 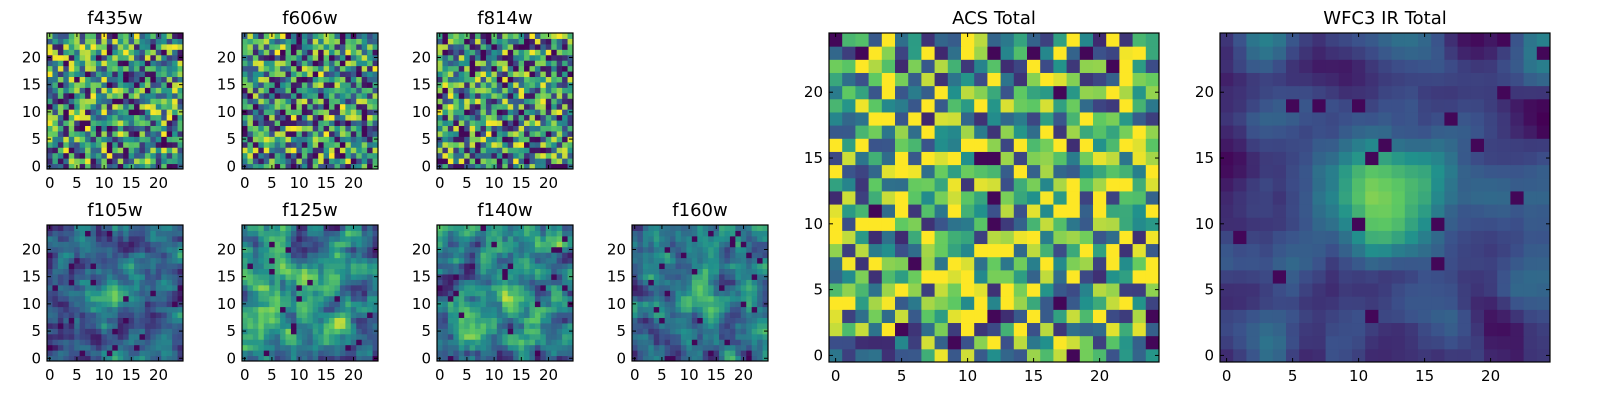 I want to click on panel-title: f606w, so click(x=309, y=18).